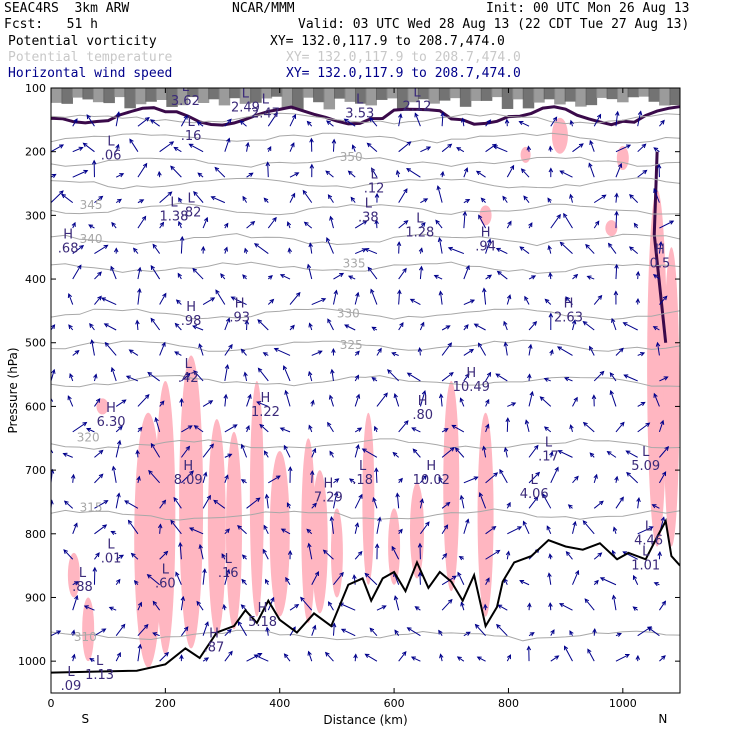 This screenshot has height=740, width=740. Describe the element at coordinates (263, 8) in the screenshot. I see `organization: NCAR/MMM` at that location.